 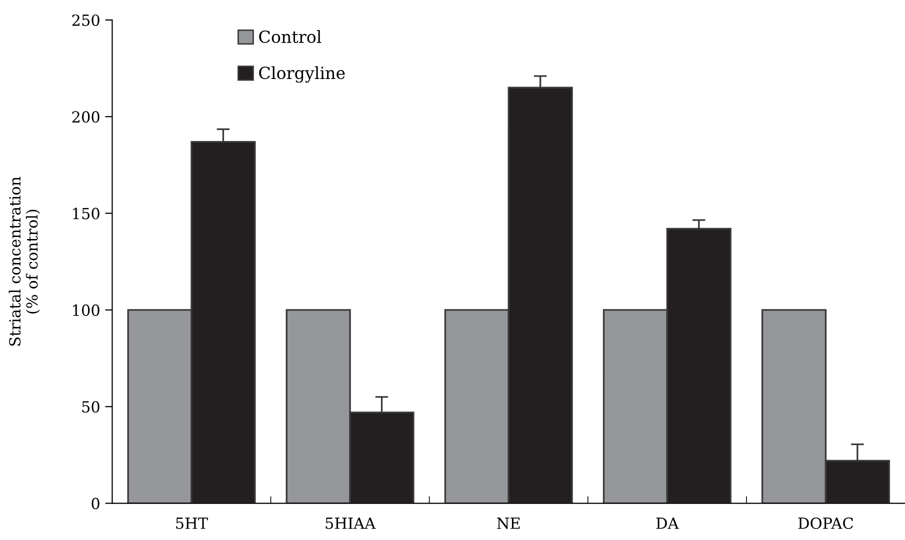 What do you see at coordinates (96, 504) in the screenshot?
I see `y-tick-label: 0` at bounding box center [96, 504].